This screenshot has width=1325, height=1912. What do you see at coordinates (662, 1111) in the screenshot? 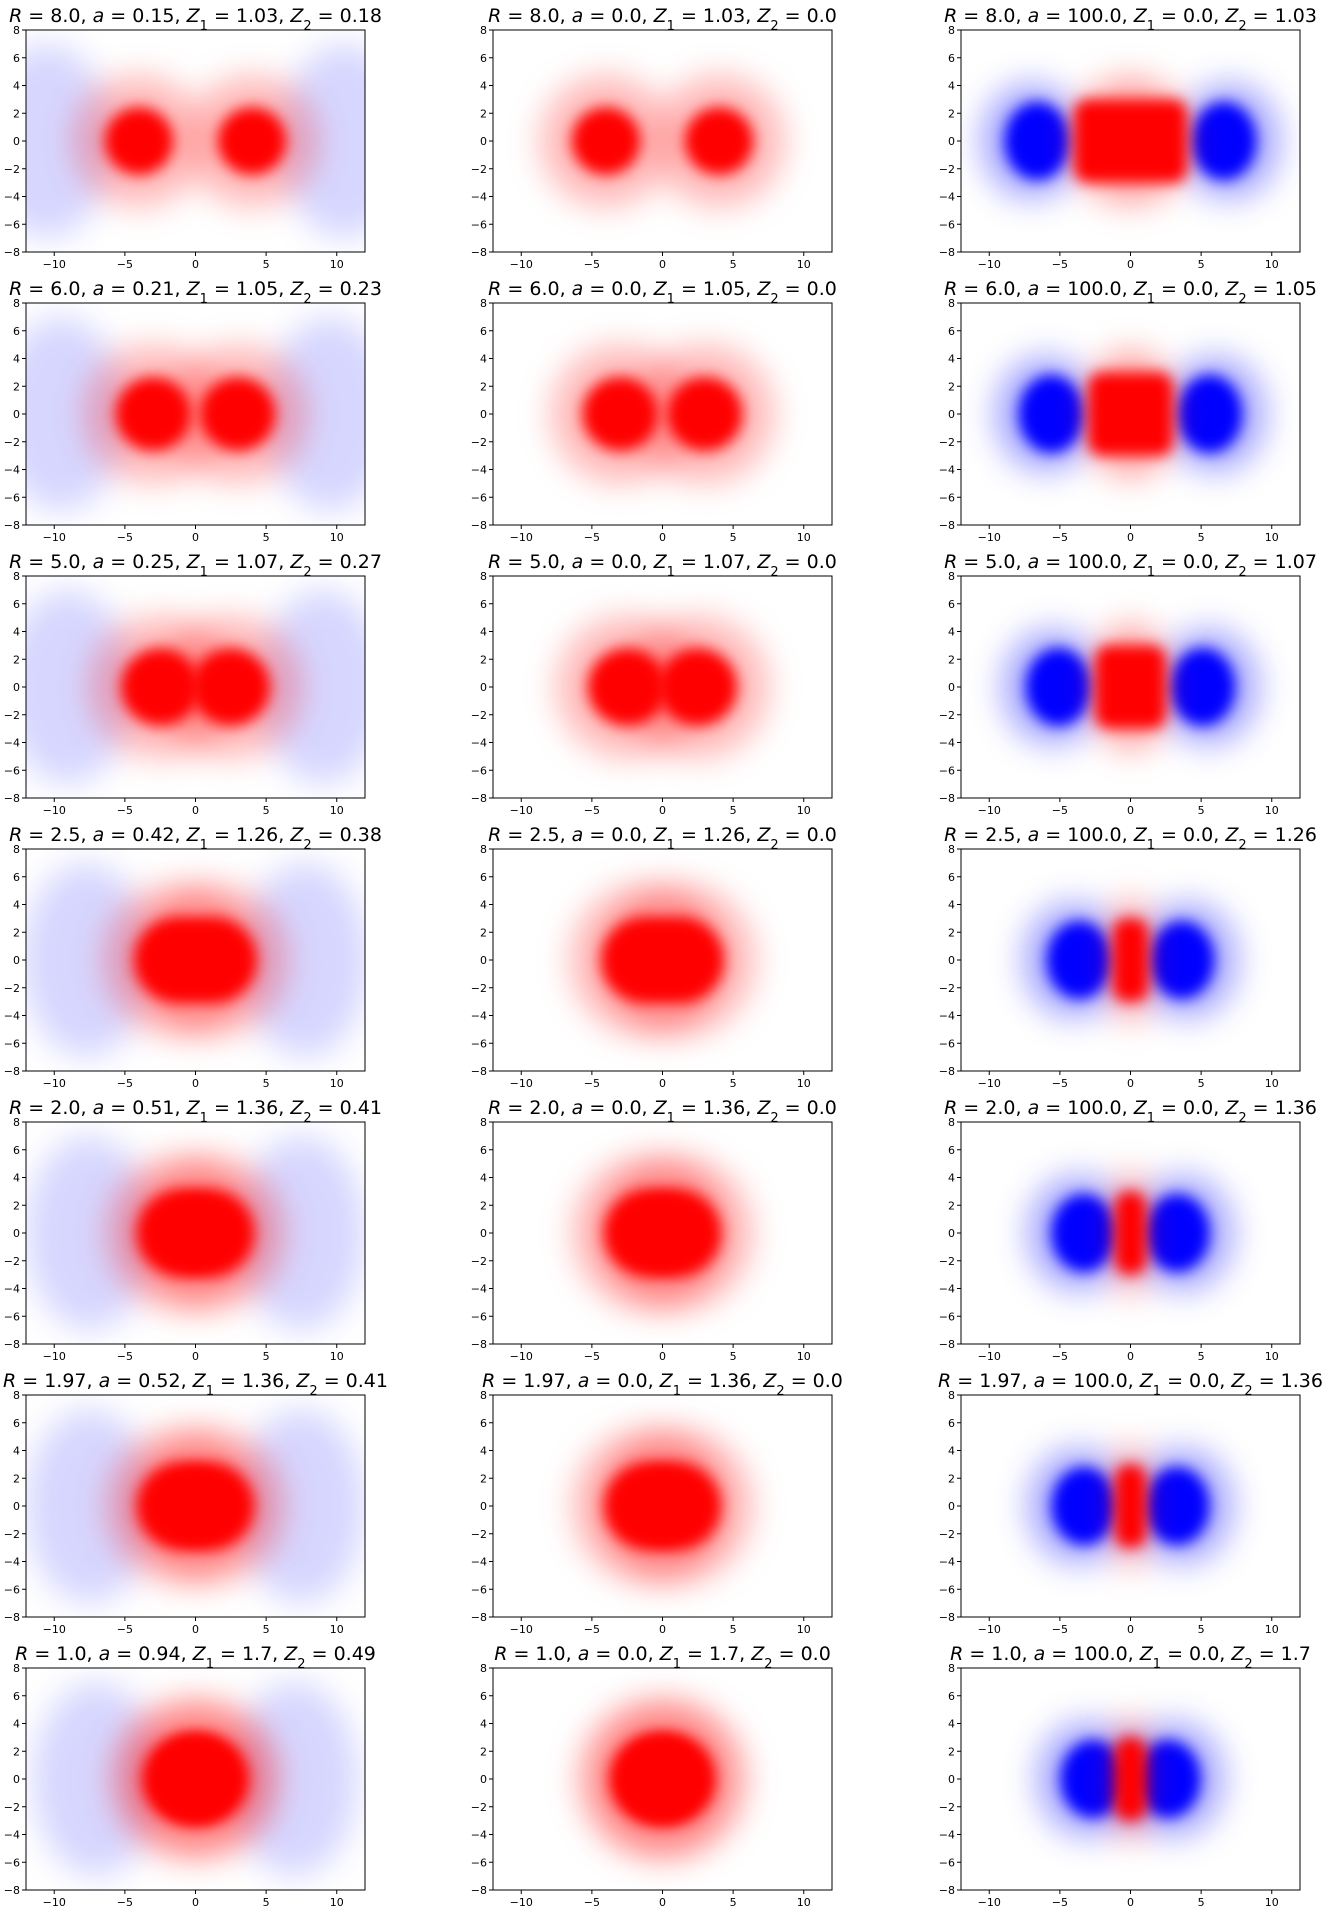
I see `panel-title: R = 2.0, a = 0.0, Z1 = 1.36, Z2 = 0.0` at bounding box center [662, 1111].